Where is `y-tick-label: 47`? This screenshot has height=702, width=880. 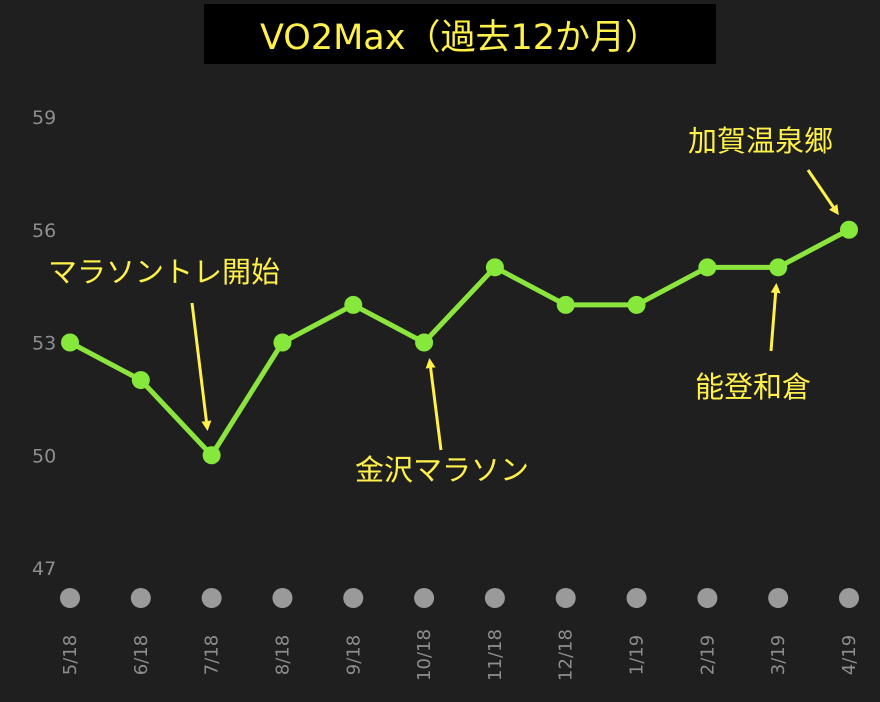 y-tick-label: 47 is located at coordinates (44, 569).